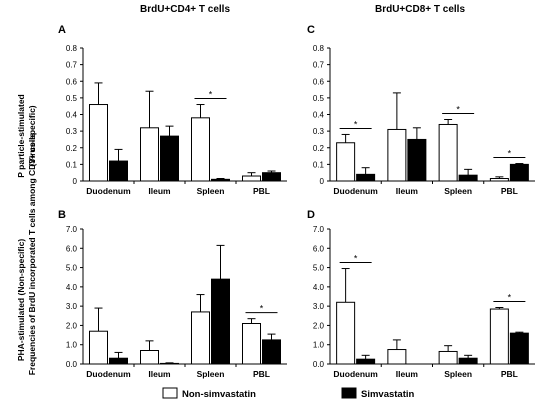 The height and width of the screenshot is (405, 550). Describe the element at coordinates (219, 394) in the screenshot. I see `legend-label-non-simvastatin: Non-simvastatin` at that location.